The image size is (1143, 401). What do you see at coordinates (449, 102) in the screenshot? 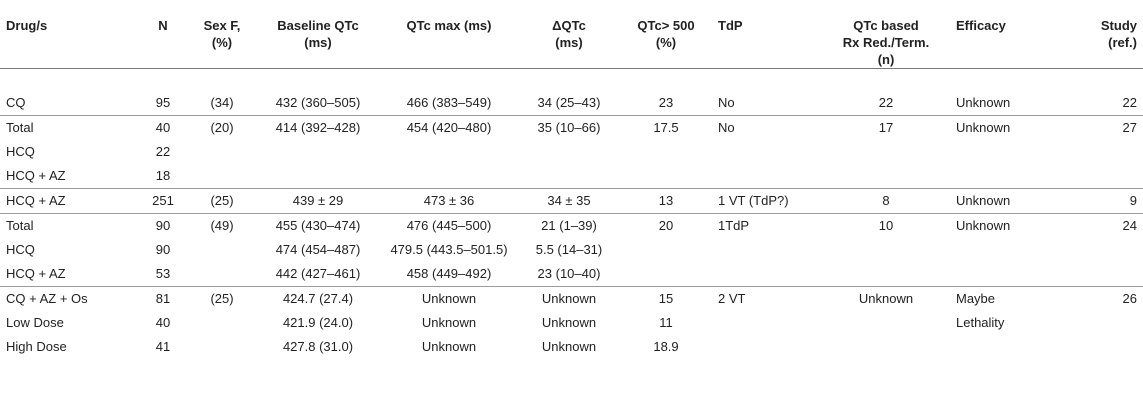
I see `cell-qtc-max: 466 (383–549)` at bounding box center [449, 102].